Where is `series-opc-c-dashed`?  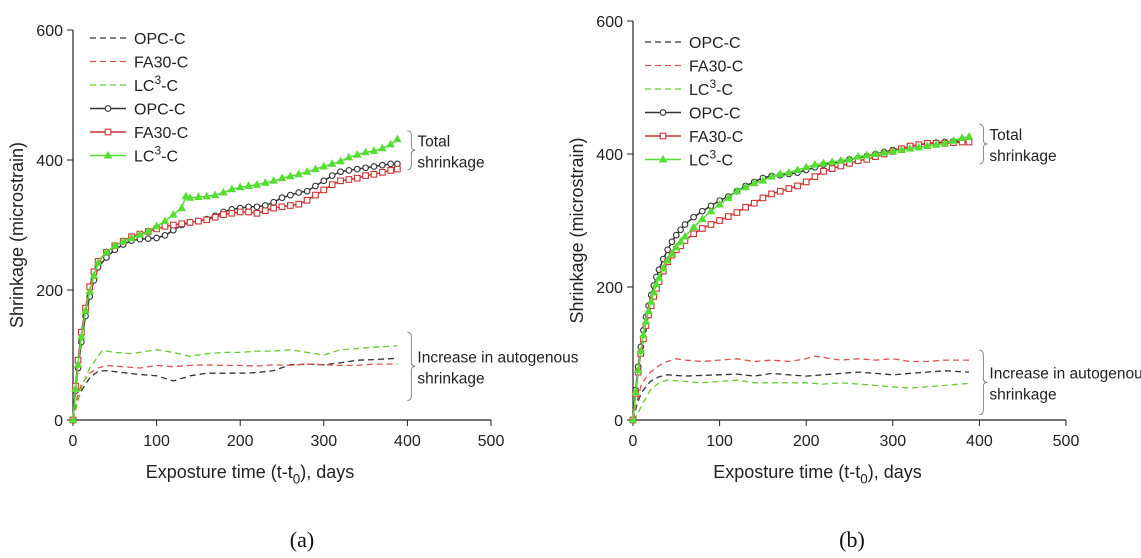
series-opc-c-dashed is located at coordinates (801, 395).